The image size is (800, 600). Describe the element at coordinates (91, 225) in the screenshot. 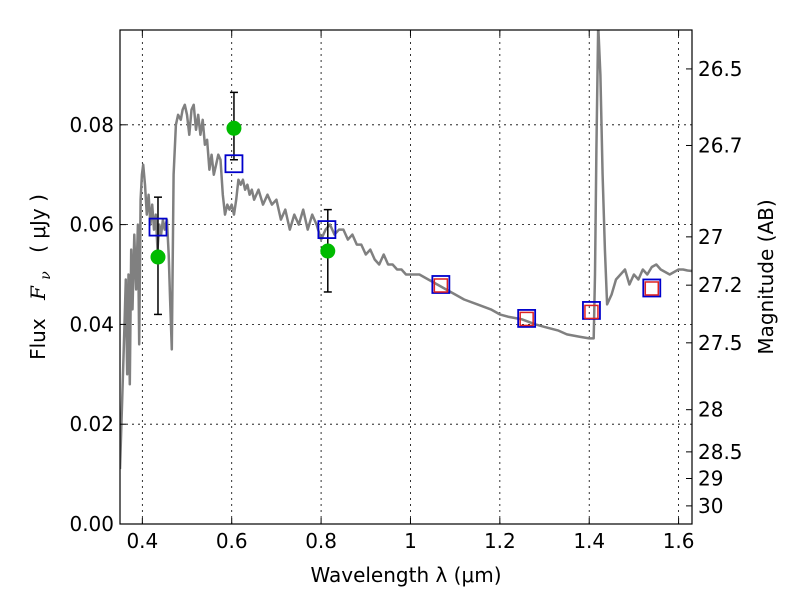

I see `y-tick-label: 0.06` at that location.